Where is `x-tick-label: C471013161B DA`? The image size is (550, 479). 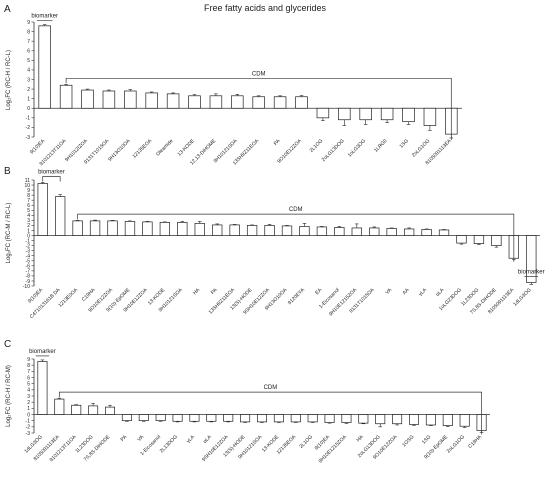 x-tick-label: C471013161B DA is located at coordinates (45, 303).